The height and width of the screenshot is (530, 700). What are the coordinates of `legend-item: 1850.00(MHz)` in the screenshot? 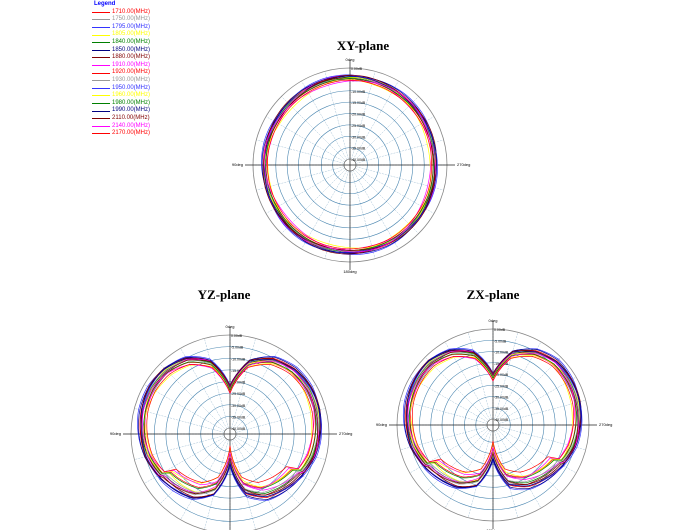 It's located at (121, 51).